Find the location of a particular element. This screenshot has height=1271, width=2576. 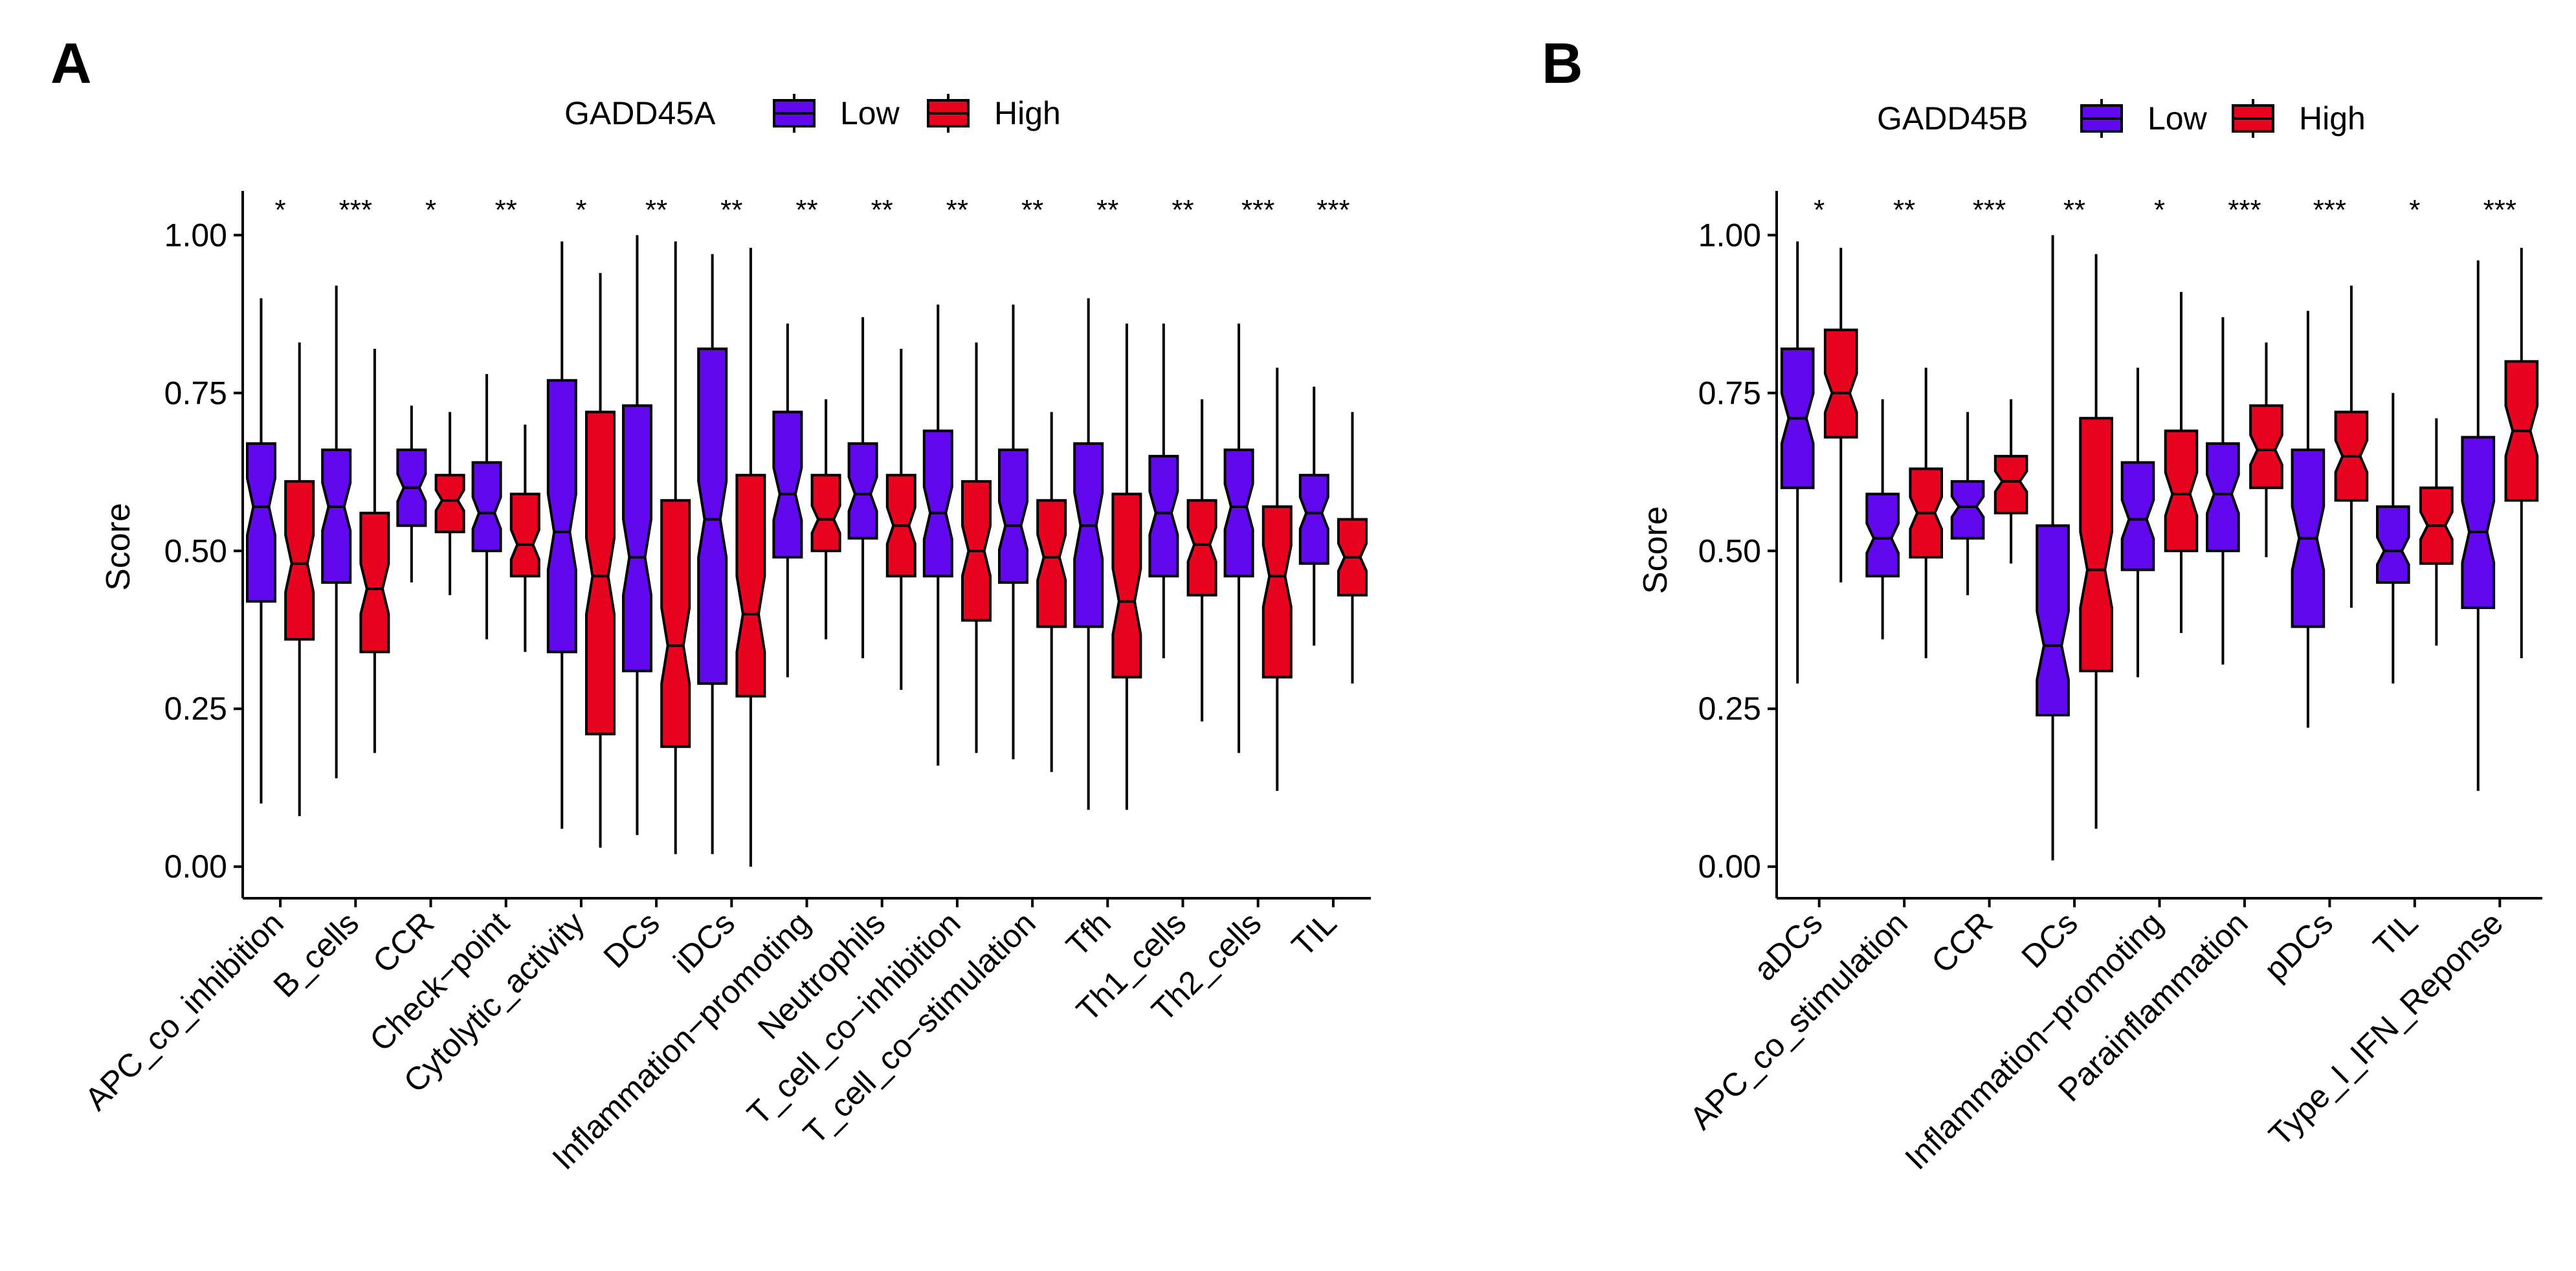

panel-a-y-axis-title: Score is located at coordinates (118, 547).